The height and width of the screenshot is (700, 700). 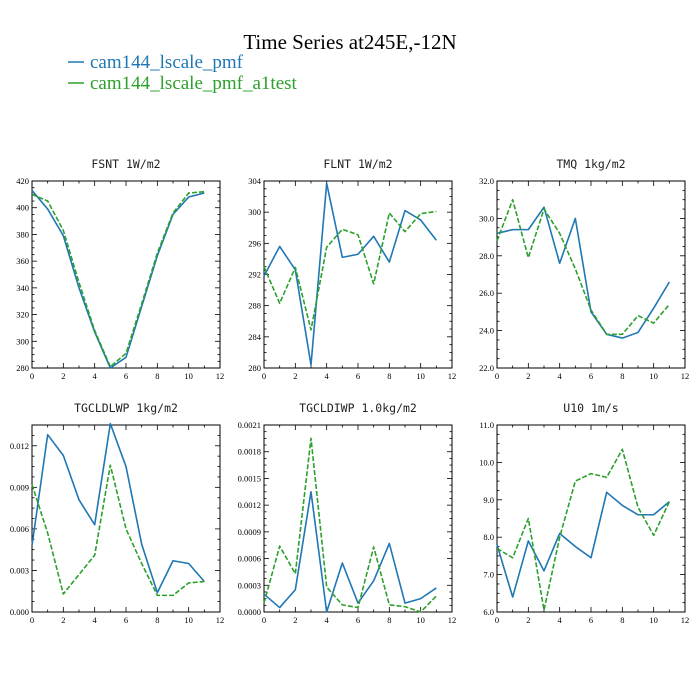 I want to click on panel-title: FLNT 1W/m2, so click(x=357, y=164).